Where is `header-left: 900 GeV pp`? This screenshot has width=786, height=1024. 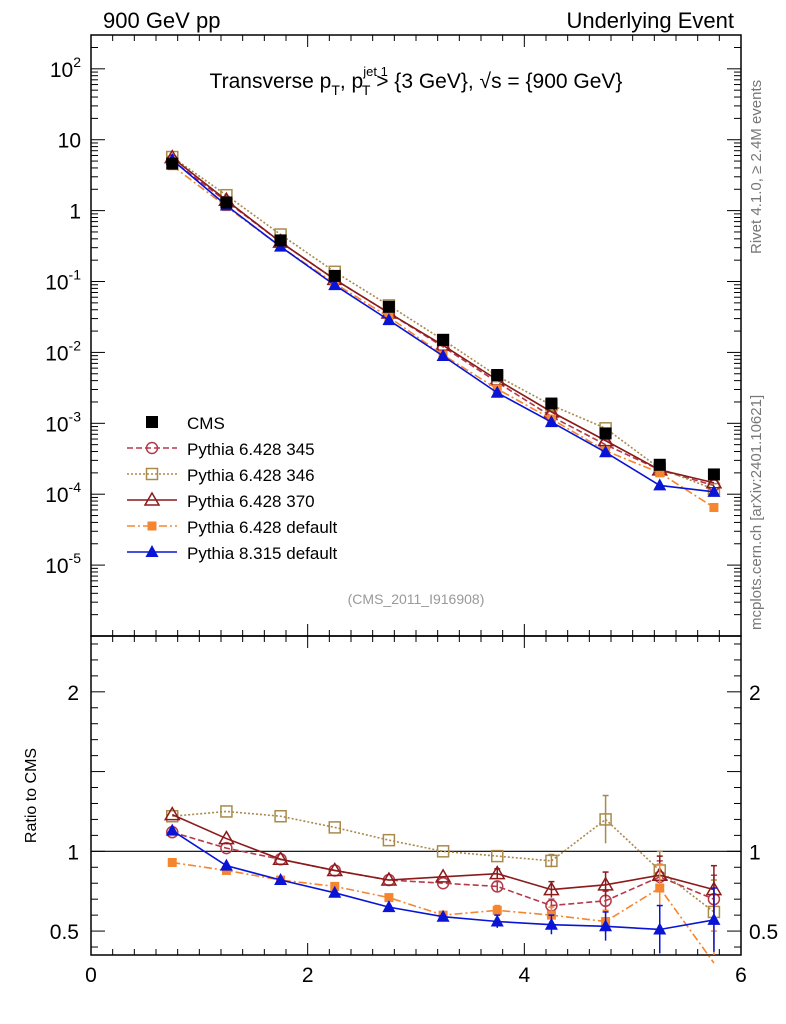
header-left: 900 GeV pp is located at coordinates (162, 20).